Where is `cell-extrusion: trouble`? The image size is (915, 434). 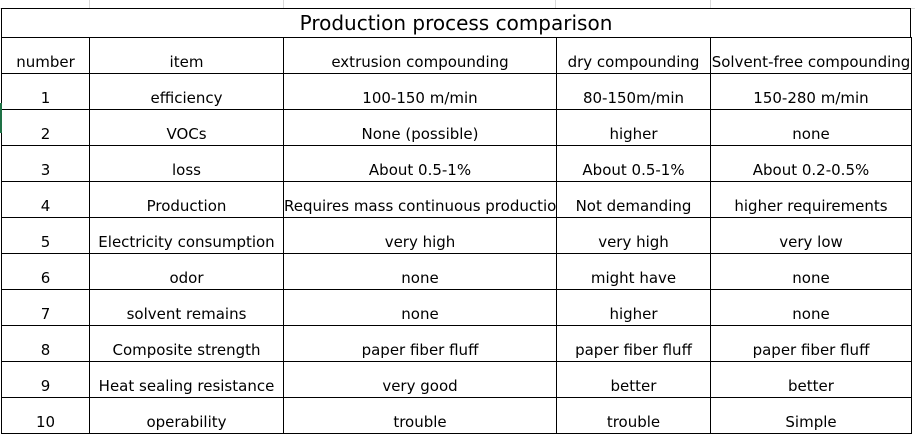 cell-extrusion: trouble is located at coordinates (420, 415).